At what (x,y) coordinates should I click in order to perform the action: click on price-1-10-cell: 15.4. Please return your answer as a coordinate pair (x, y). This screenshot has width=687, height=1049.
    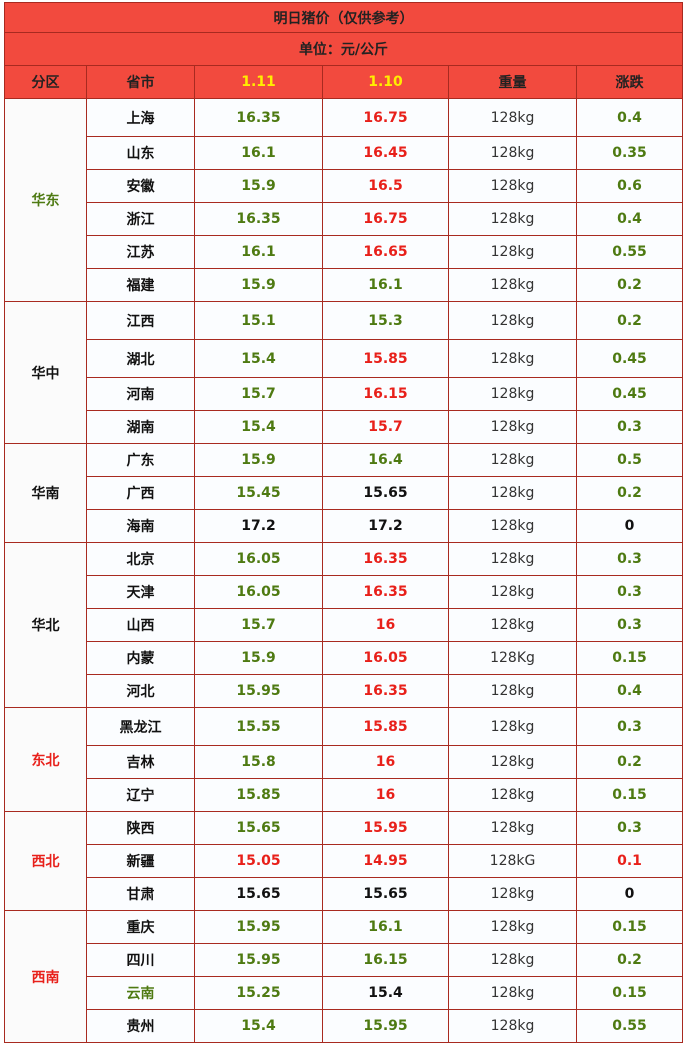
    Looking at the image, I should click on (385, 993).